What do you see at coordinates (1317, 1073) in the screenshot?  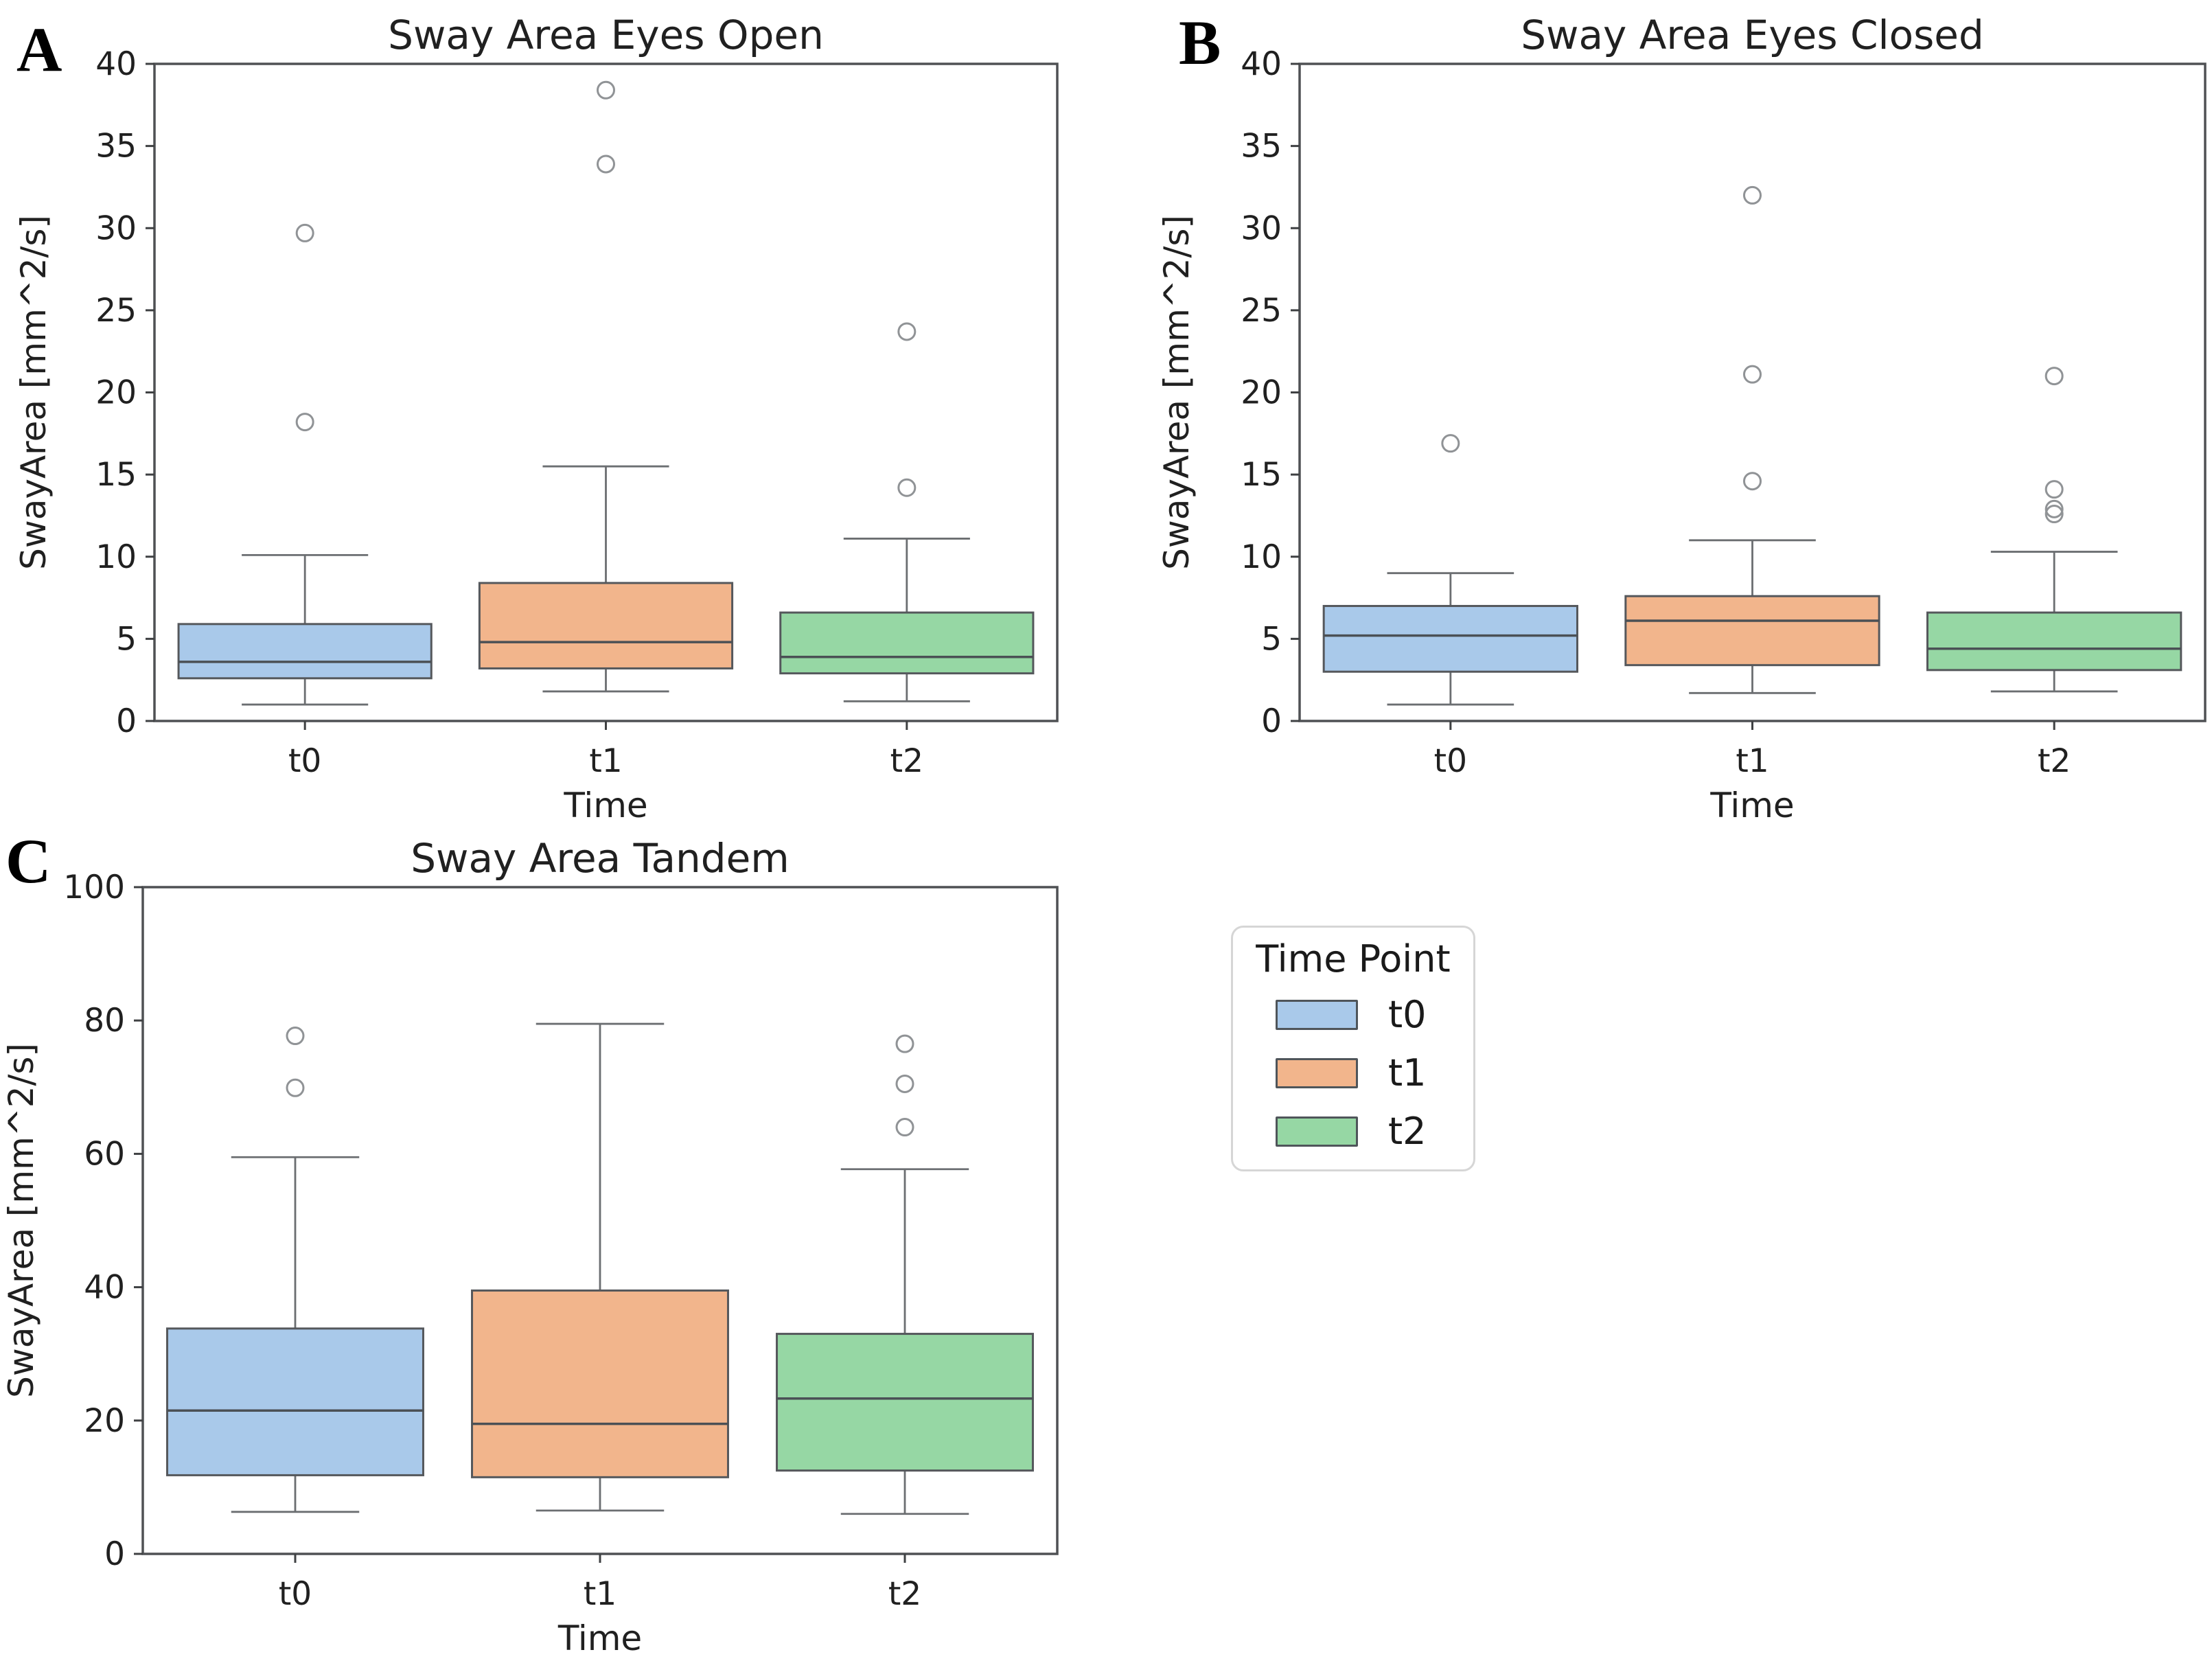 I see `legend-swatch-t1` at bounding box center [1317, 1073].